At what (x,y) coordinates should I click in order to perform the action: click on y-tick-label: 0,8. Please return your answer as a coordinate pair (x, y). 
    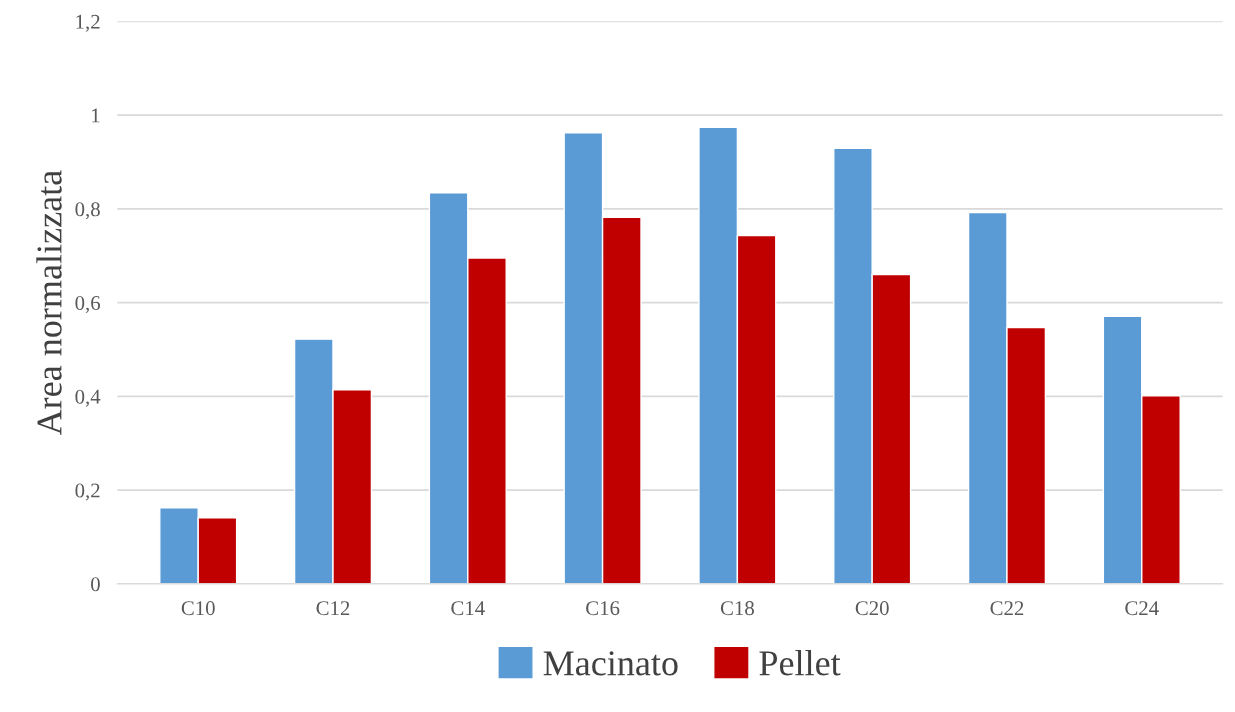
    Looking at the image, I should click on (87, 211).